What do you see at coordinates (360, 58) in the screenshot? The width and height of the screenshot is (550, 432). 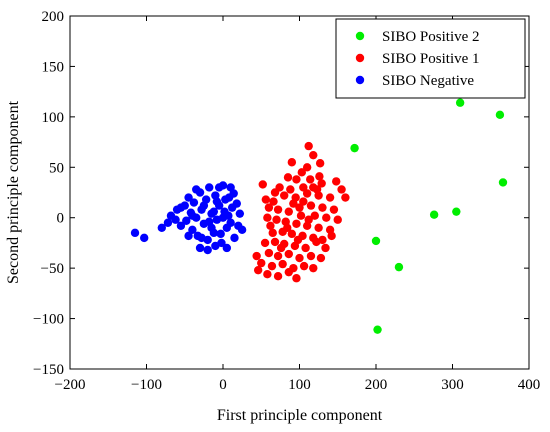 I see `sibo-positive-1-legend-marker` at bounding box center [360, 58].